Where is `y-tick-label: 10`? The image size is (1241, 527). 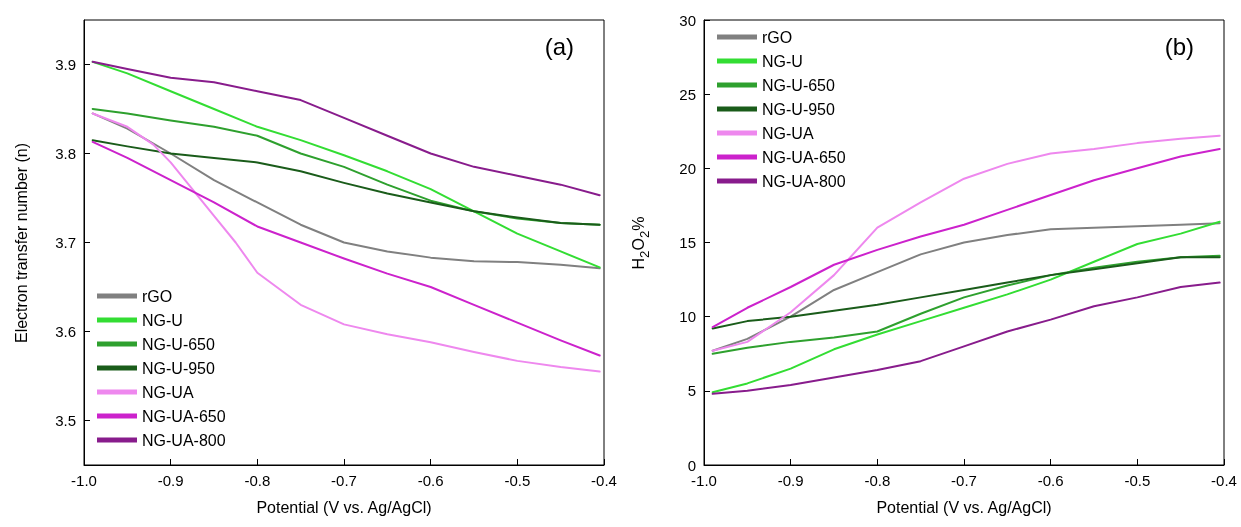
y-tick-label: 10 is located at coordinates (687, 317).